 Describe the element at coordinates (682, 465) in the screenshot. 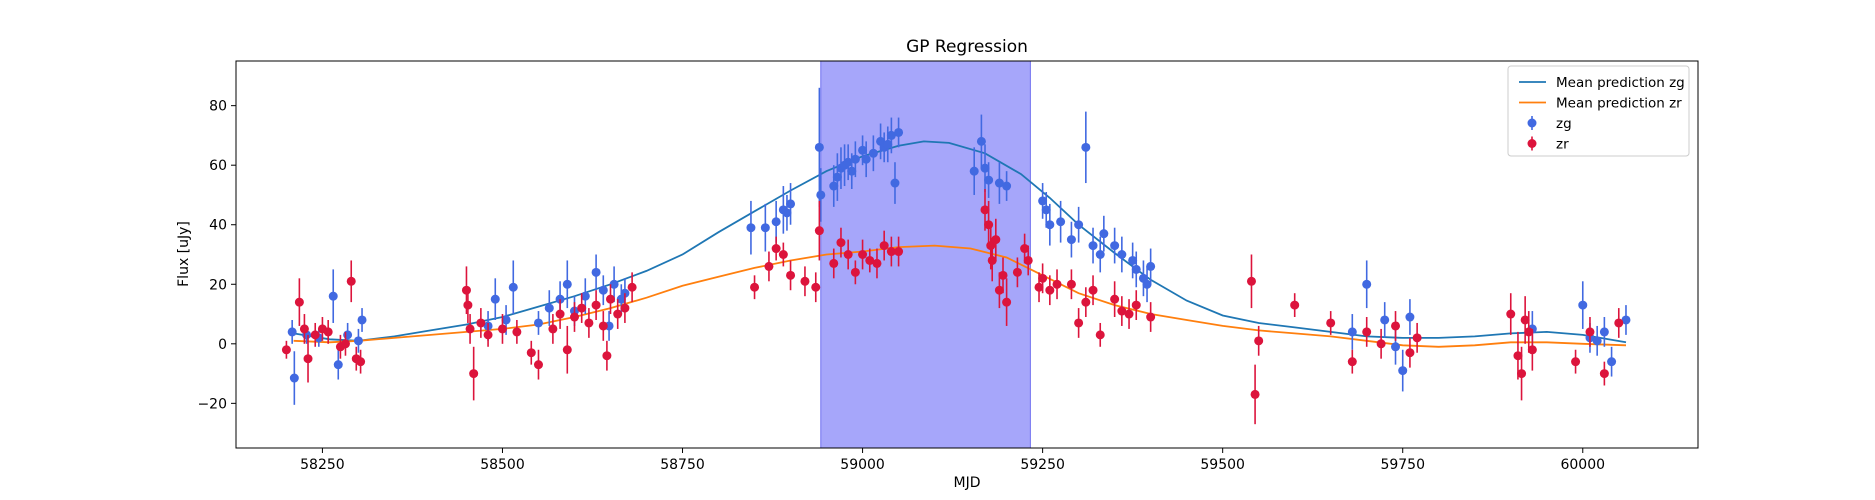

I see `x-tick-label: 58750` at that location.